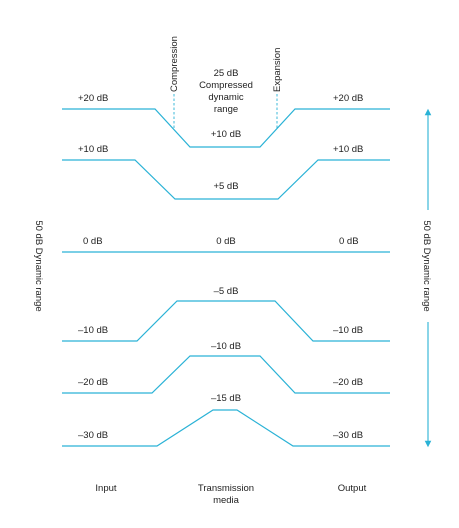 This screenshot has height=528, width=459. I want to click on level-3-output-label: –10 dB, so click(348, 330).